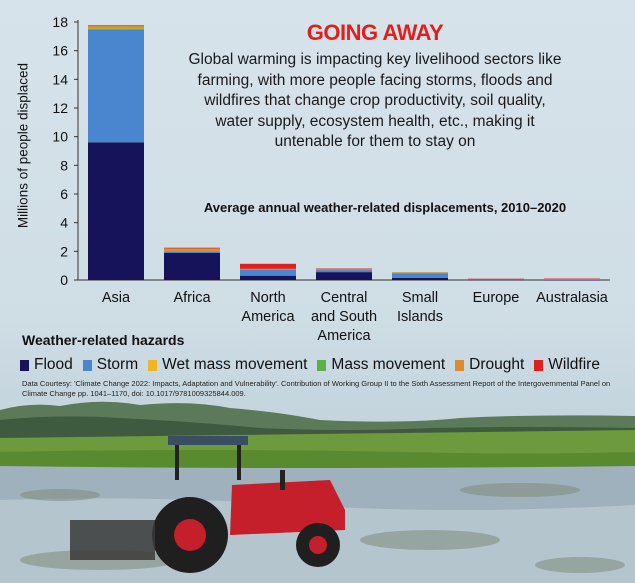 The height and width of the screenshot is (583, 635). Describe the element at coordinates (344, 298) in the screenshot. I see `x-category-label: Central` at that location.